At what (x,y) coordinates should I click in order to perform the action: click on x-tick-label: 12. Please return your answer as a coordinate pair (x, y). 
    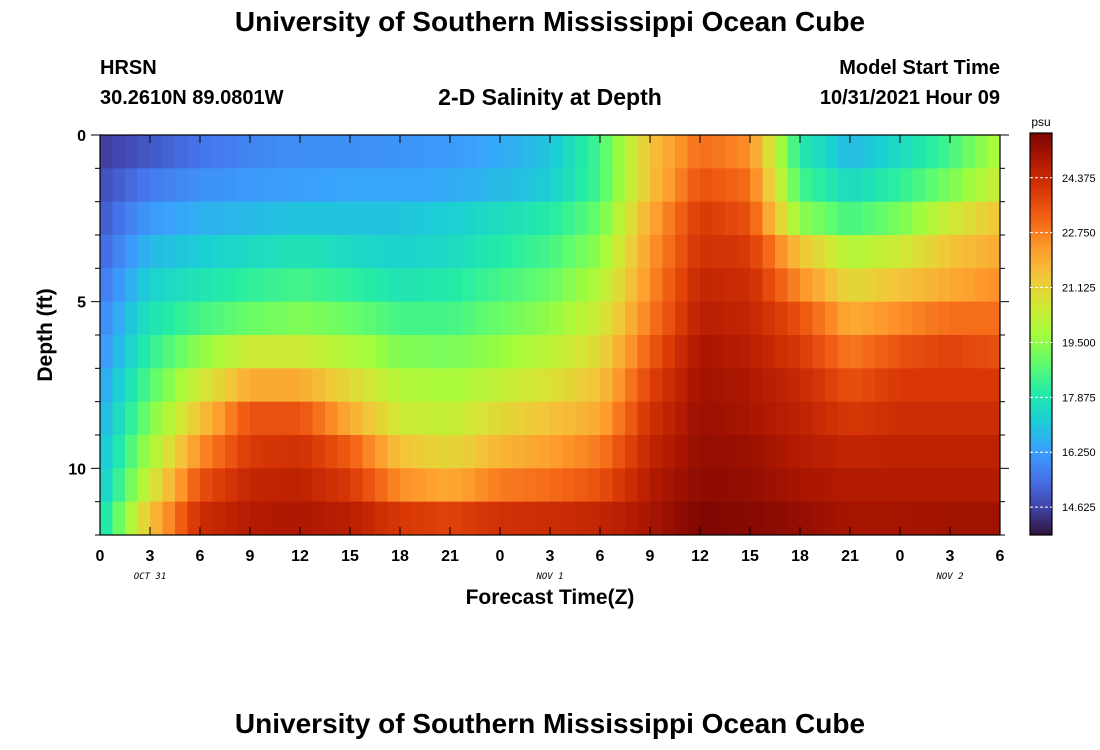
    Looking at the image, I should click on (300, 556).